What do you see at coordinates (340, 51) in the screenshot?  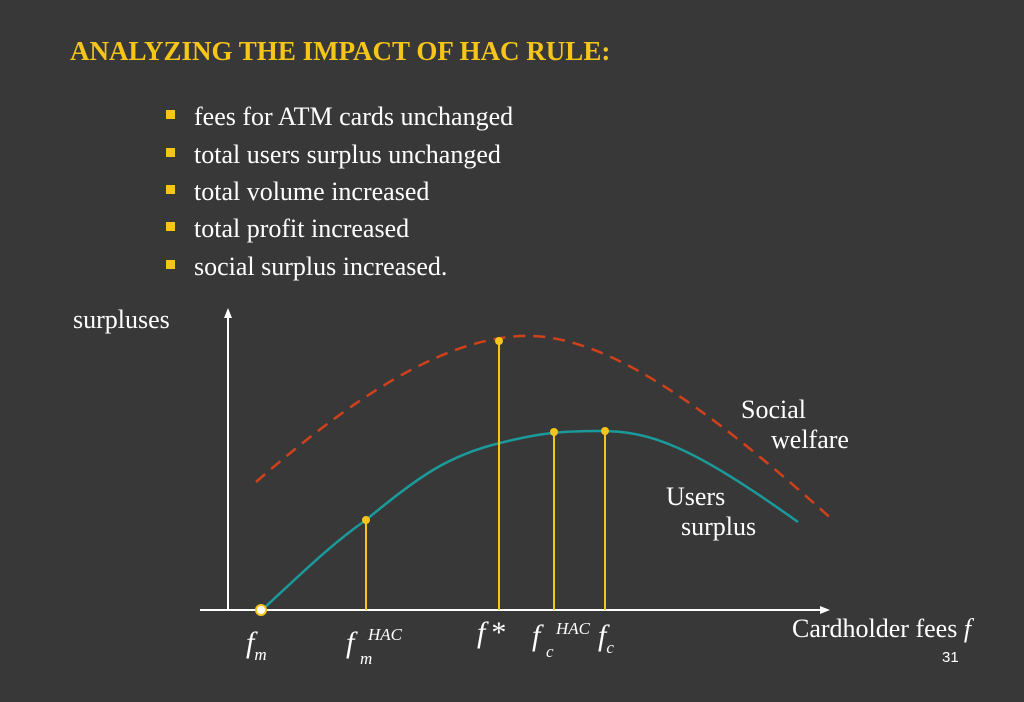 I see `title: ANALYZING THE IMPACT OF HAC RULE:` at bounding box center [340, 51].